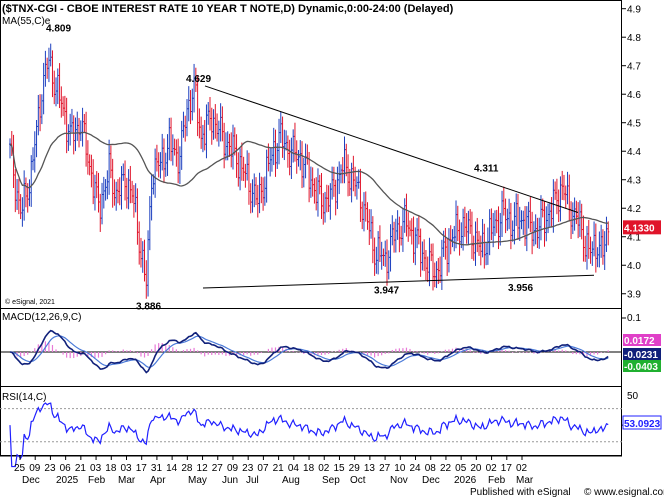 The height and width of the screenshot is (500, 664). What do you see at coordinates (386, 290) in the screenshot?
I see `annotation-3-947: 3.947` at bounding box center [386, 290].